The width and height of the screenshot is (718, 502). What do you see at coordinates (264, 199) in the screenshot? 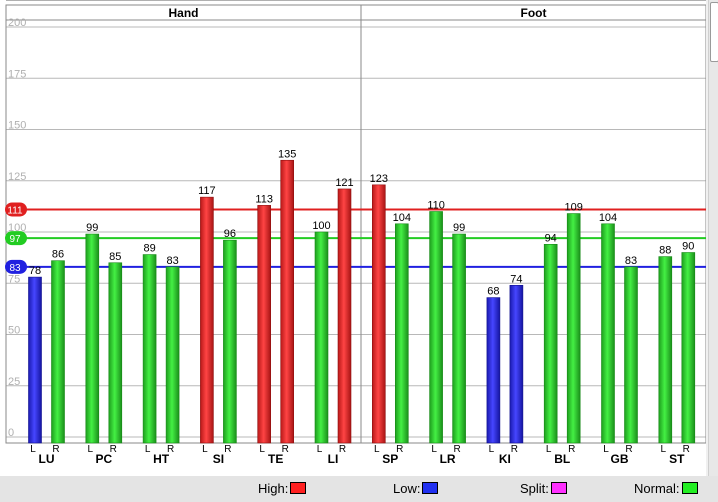
I see `data-label: 113` at bounding box center [264, 199].